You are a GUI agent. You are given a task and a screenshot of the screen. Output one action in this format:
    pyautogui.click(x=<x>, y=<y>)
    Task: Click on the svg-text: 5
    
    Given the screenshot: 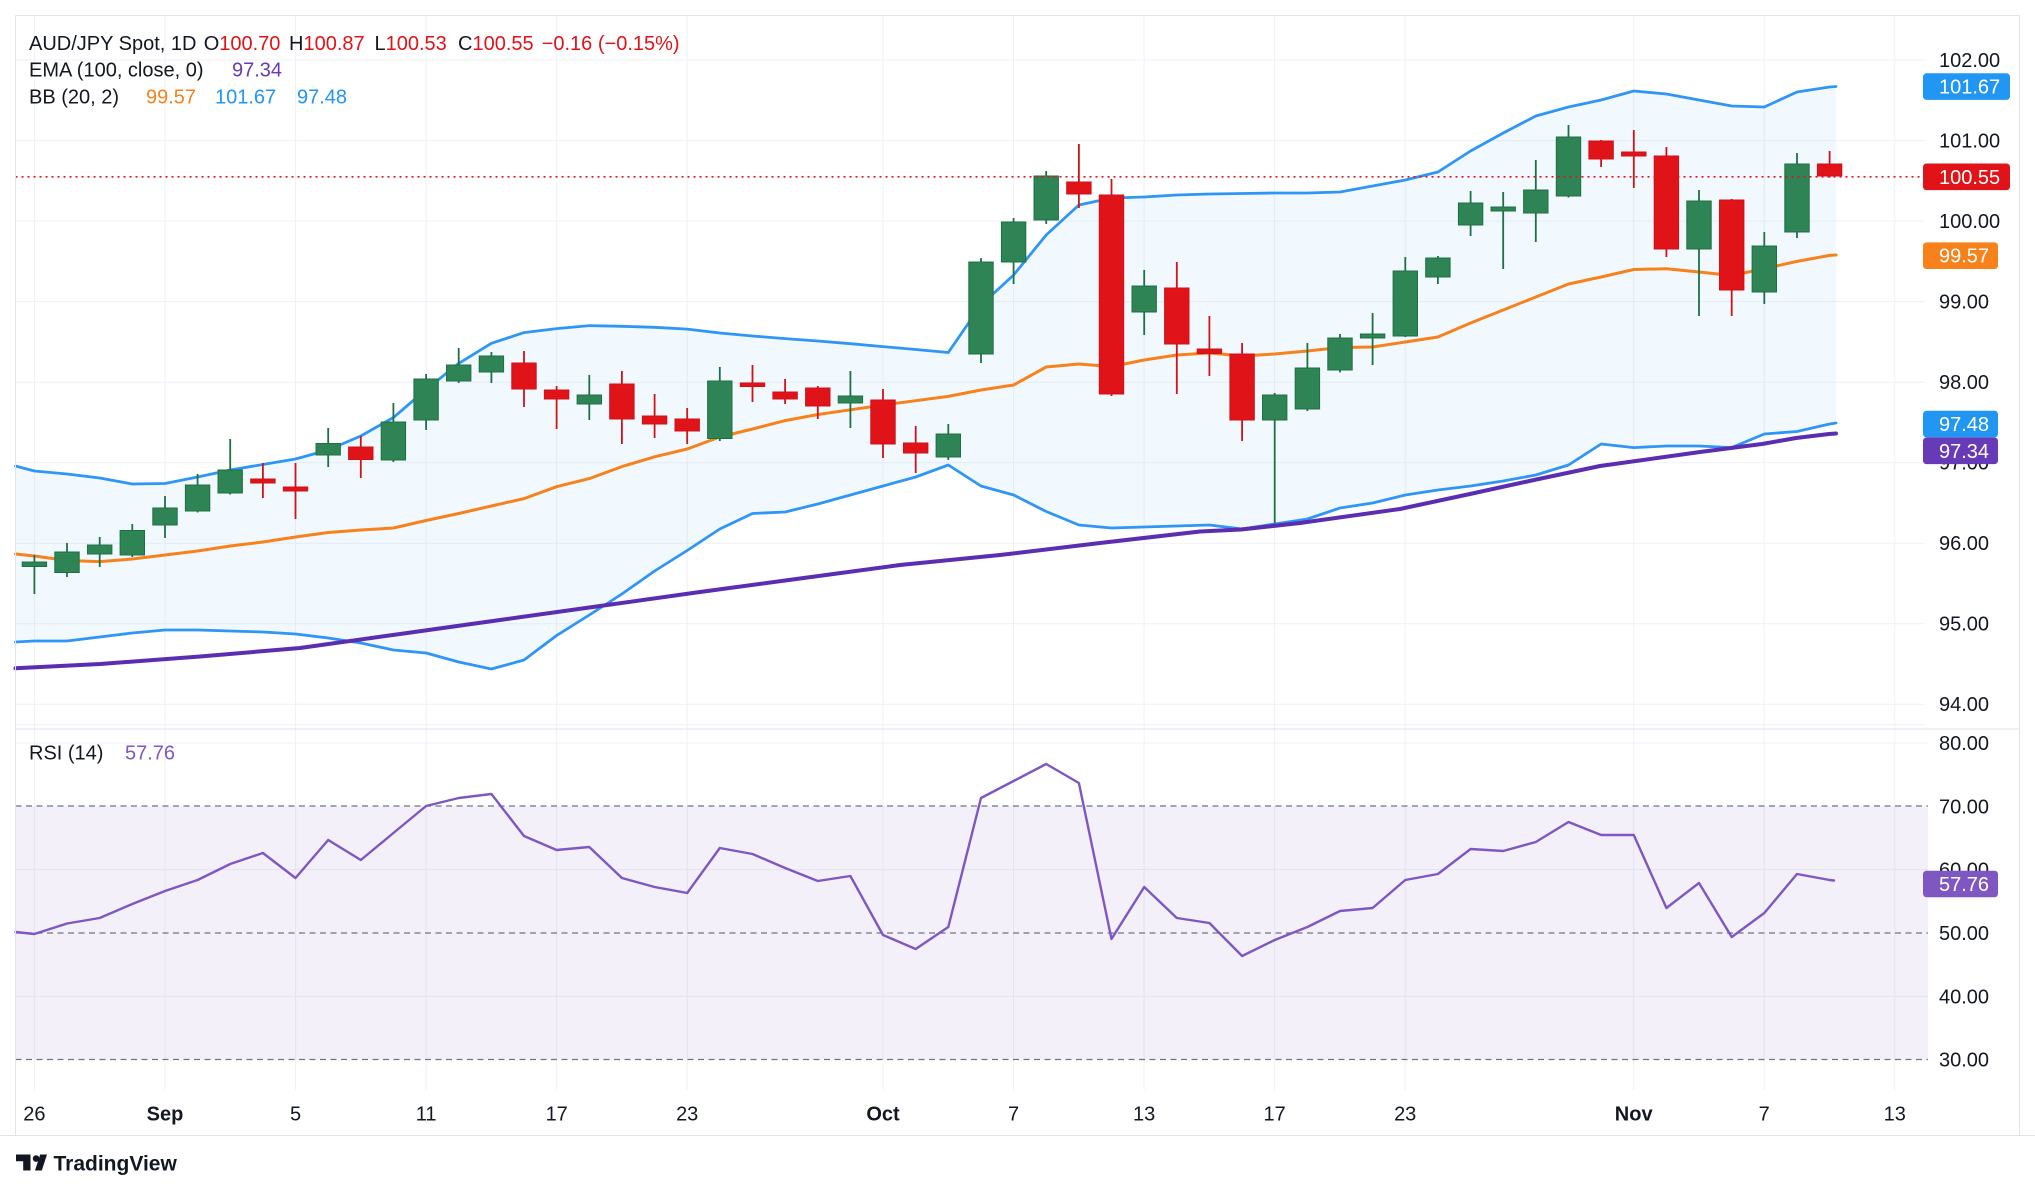 What is the action you would take?
    pyautogui.click(x=295, y=1115)
    